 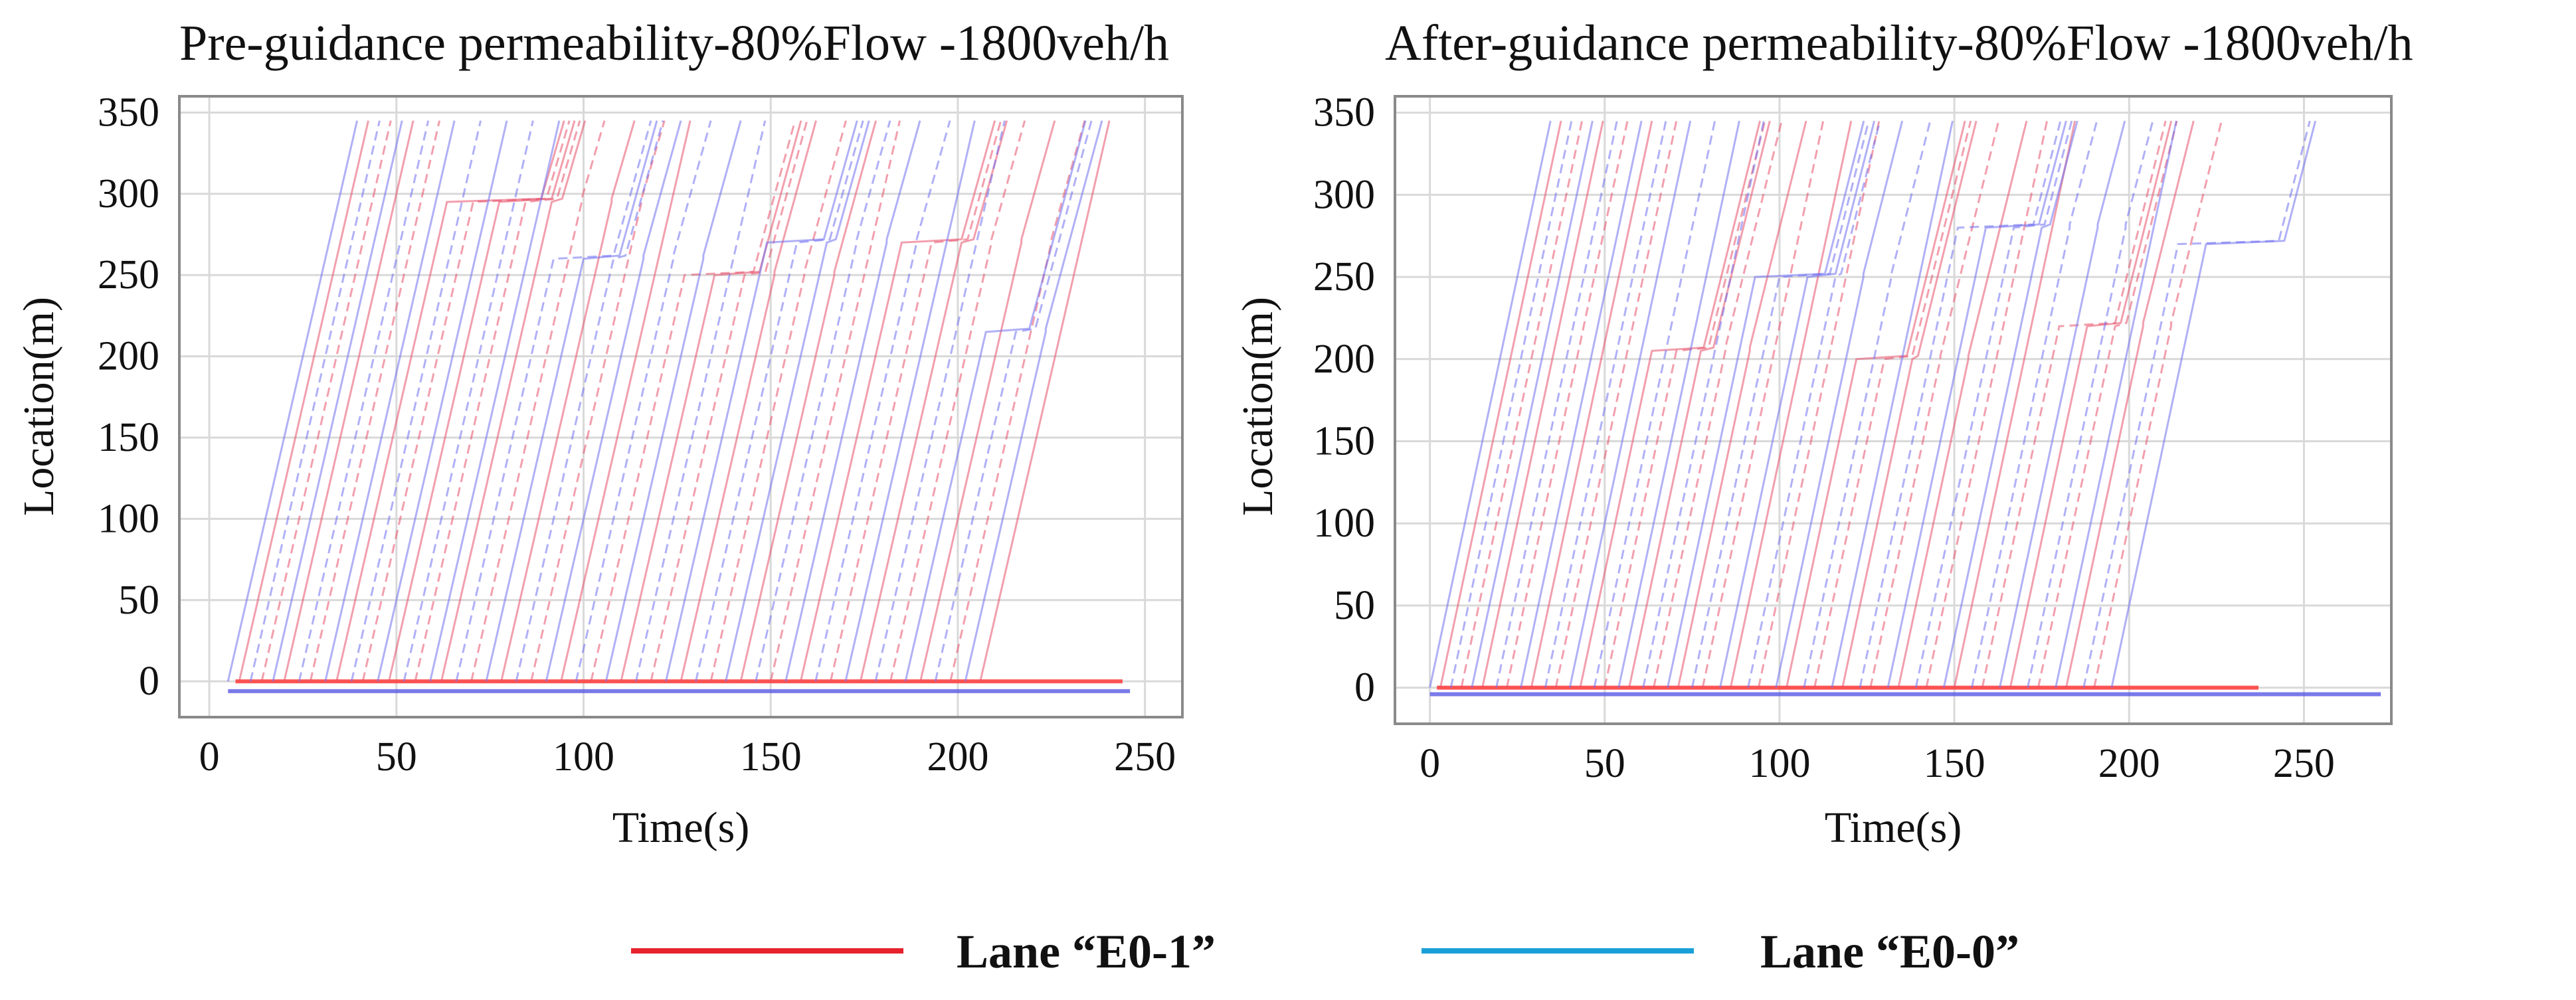 I want to click on y-tick-label: 150, so click(x=1344, y=441).